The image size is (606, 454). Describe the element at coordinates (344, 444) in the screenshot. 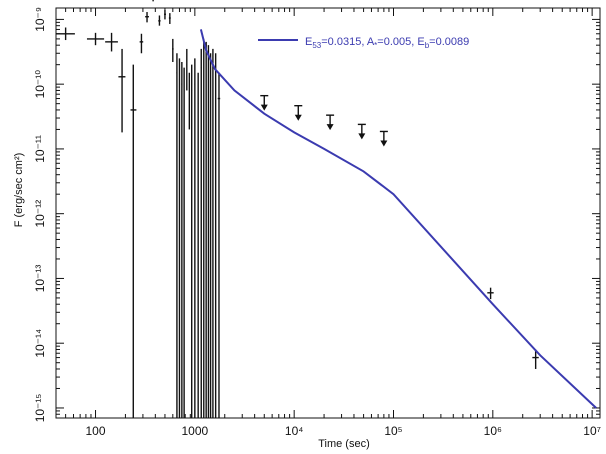

I see `x-axis-title: Time (sec)` at that location.